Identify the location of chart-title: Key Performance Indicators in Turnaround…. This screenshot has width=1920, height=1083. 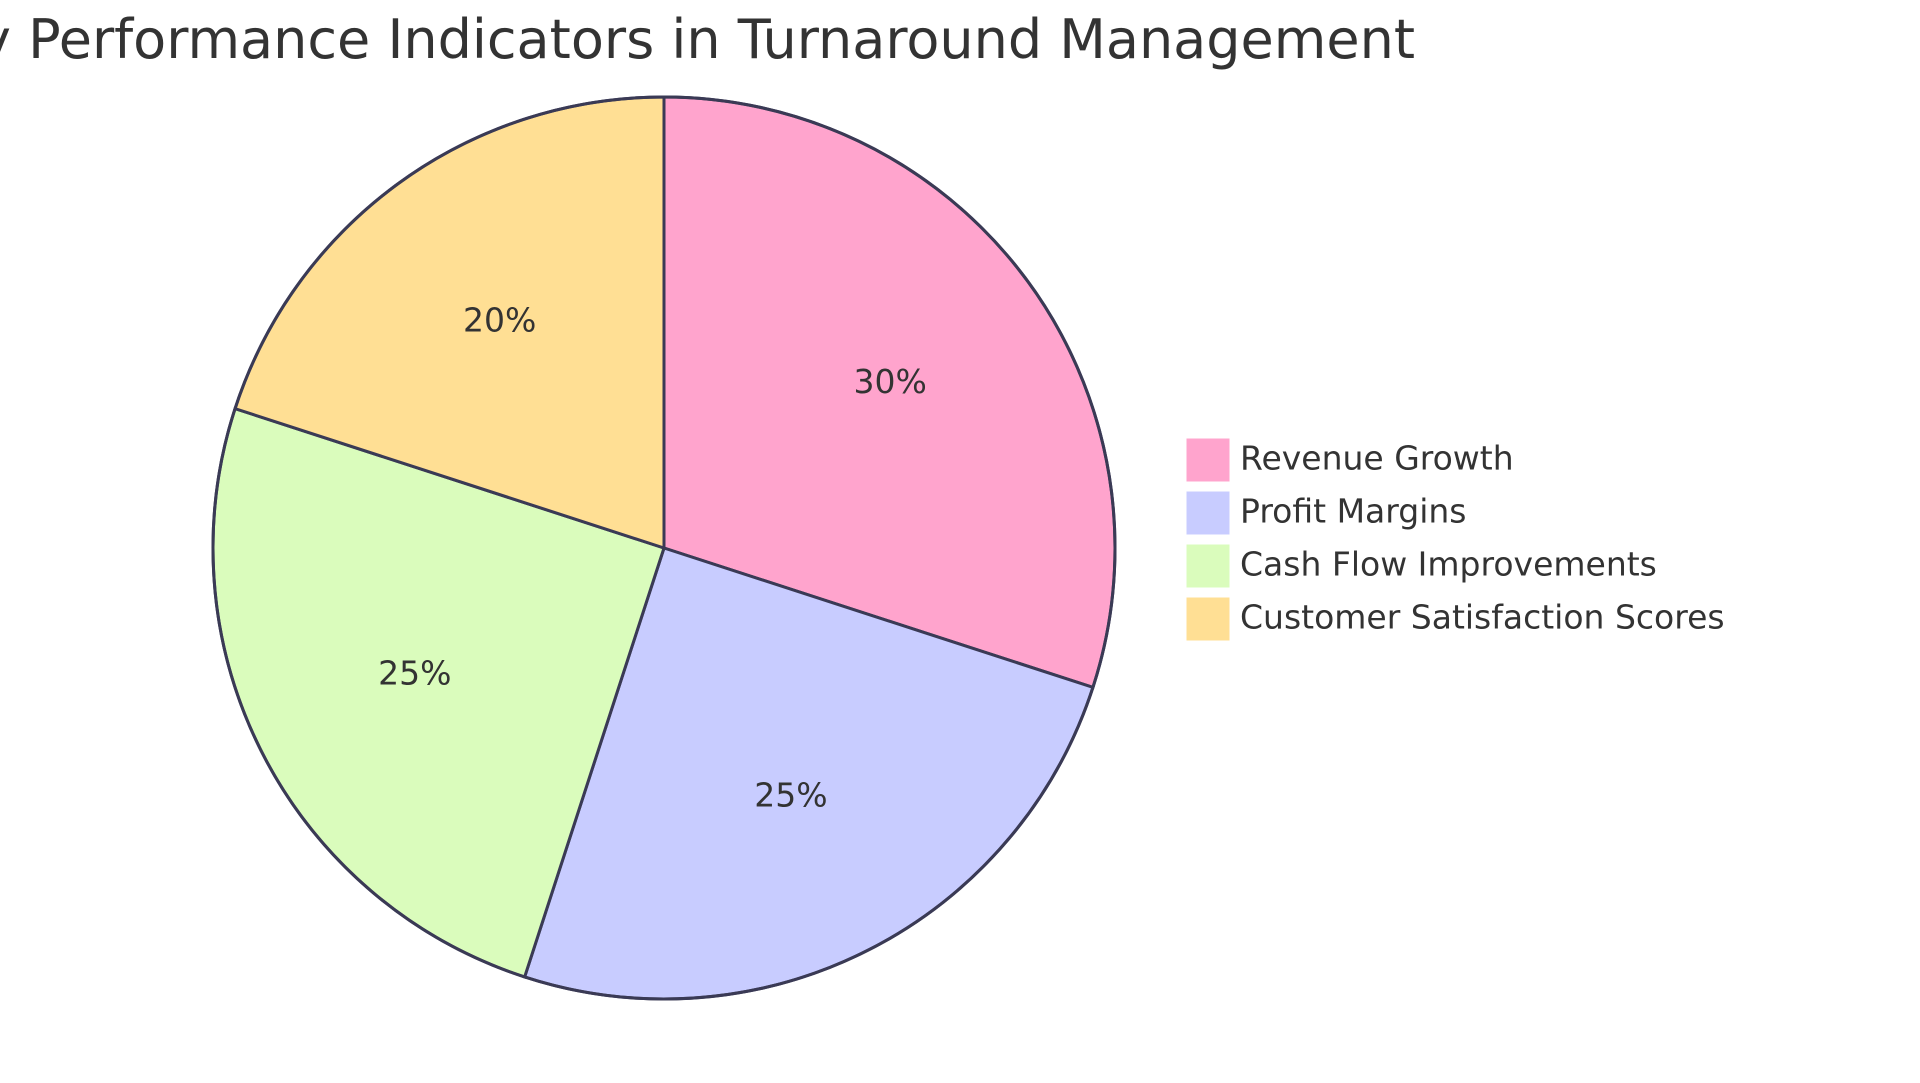
(707, 39).